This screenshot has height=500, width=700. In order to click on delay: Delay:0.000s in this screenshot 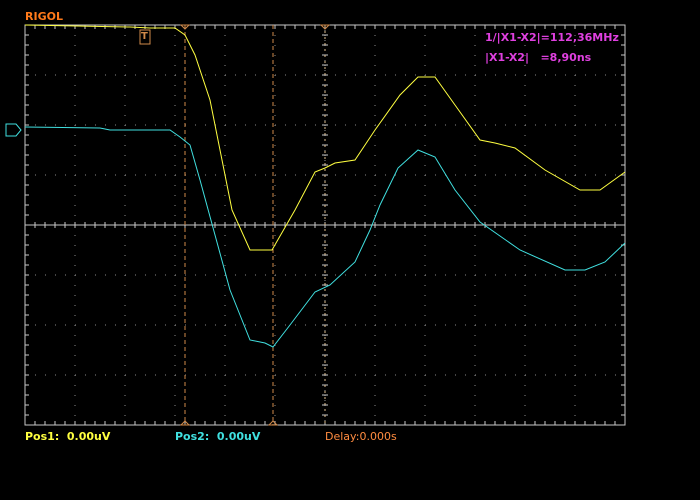, I will do `click(361, 436)`.